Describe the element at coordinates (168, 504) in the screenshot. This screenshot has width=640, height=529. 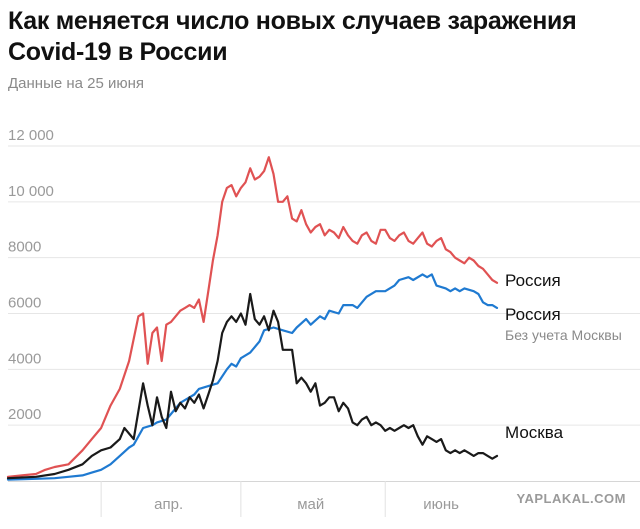
I see `x-tick-label: апр.` at that location.